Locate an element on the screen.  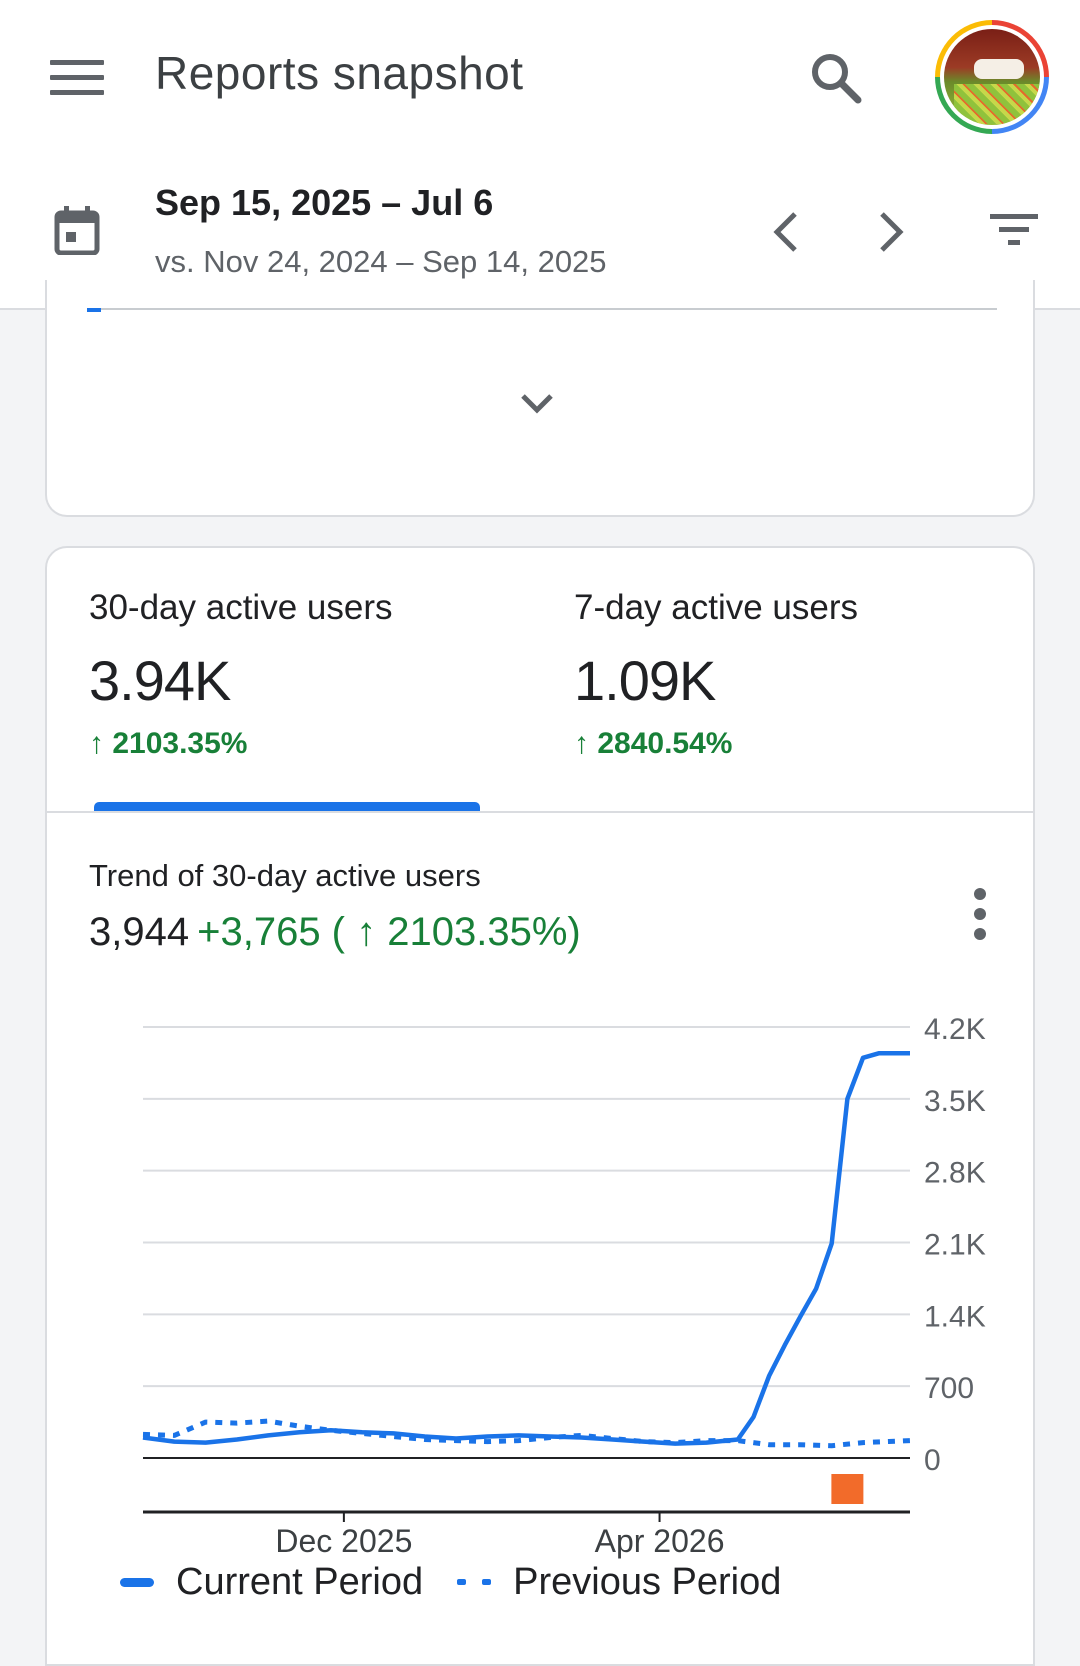
y-tick-label: 700 is located at coordinates (949, 1388).